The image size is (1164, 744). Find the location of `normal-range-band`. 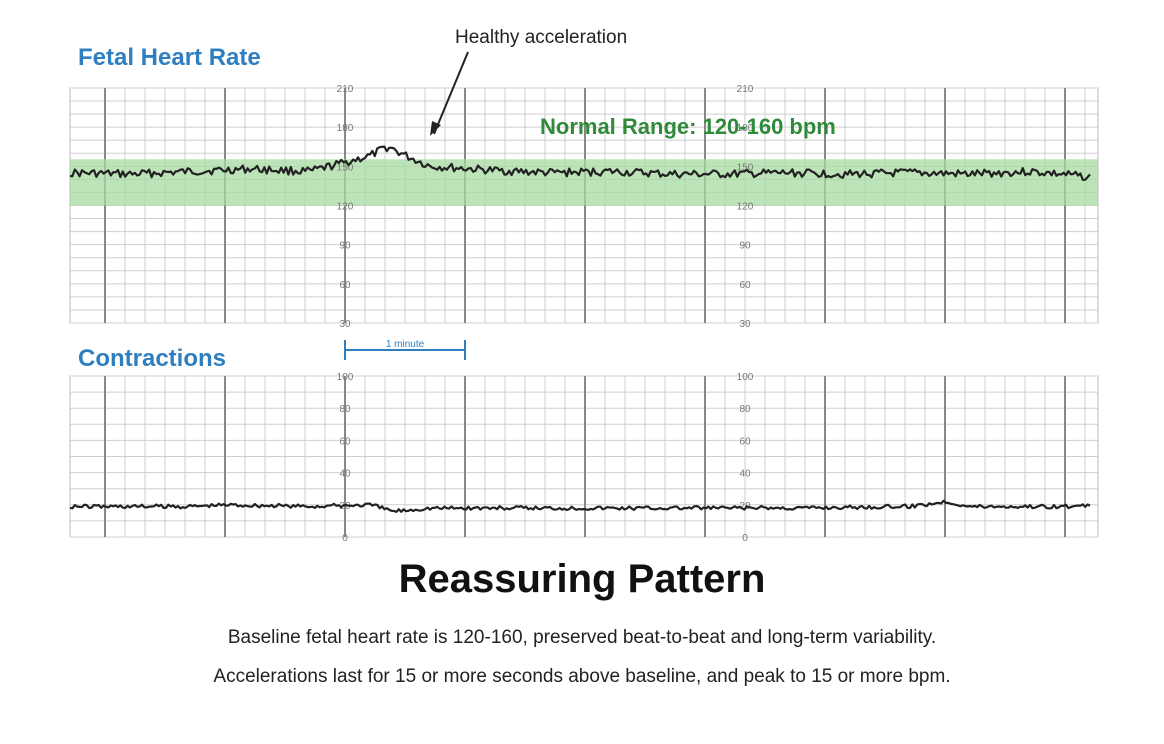

normal-range-band is located at coordinates (584, 182).